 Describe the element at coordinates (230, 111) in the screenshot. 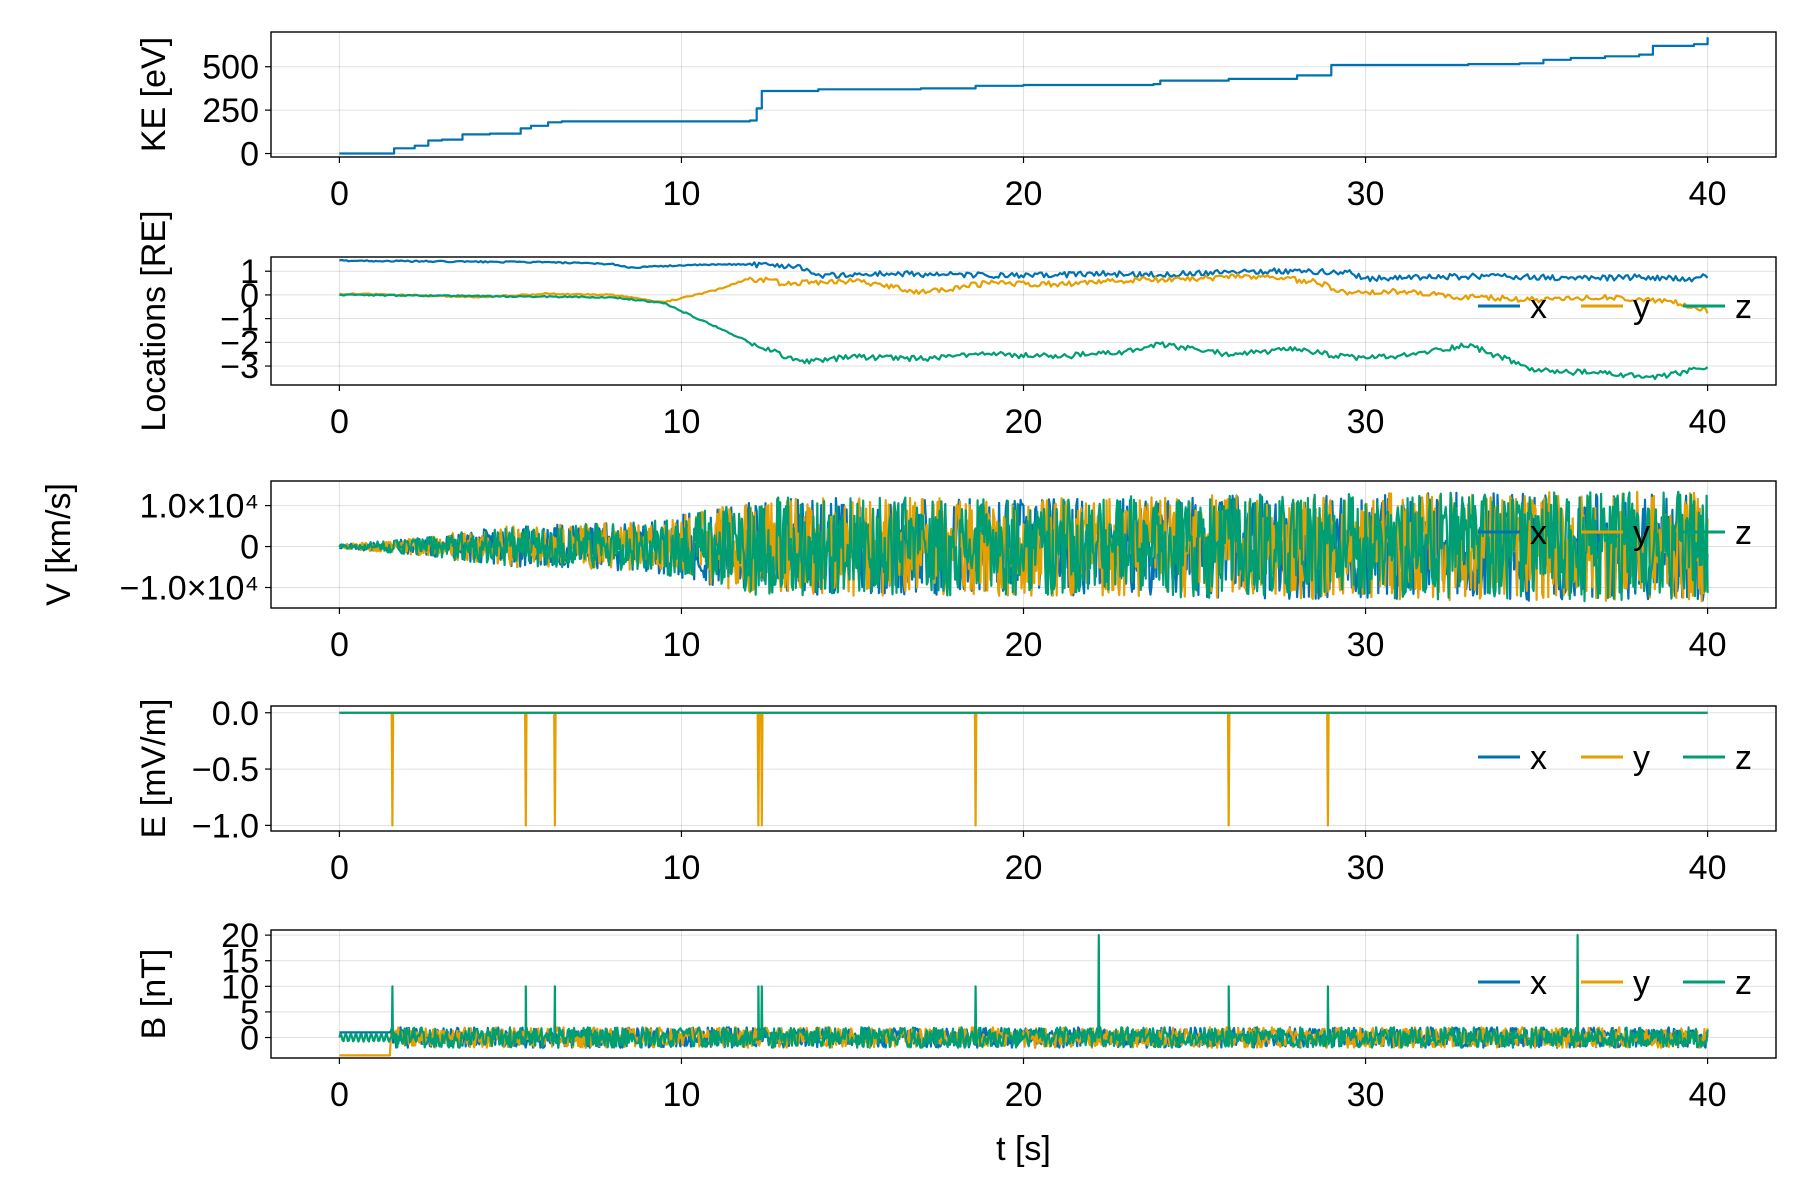

I see `y-tick-label: 250` at that location.